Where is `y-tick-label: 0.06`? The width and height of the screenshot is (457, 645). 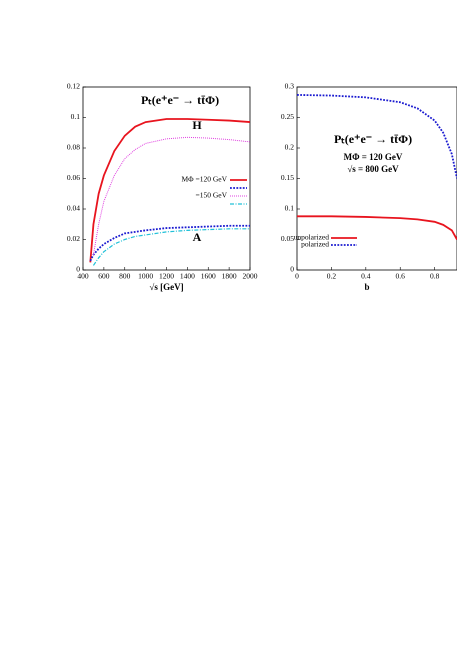
y-tick-label: 0.06 is located at coordinates (73, 177).